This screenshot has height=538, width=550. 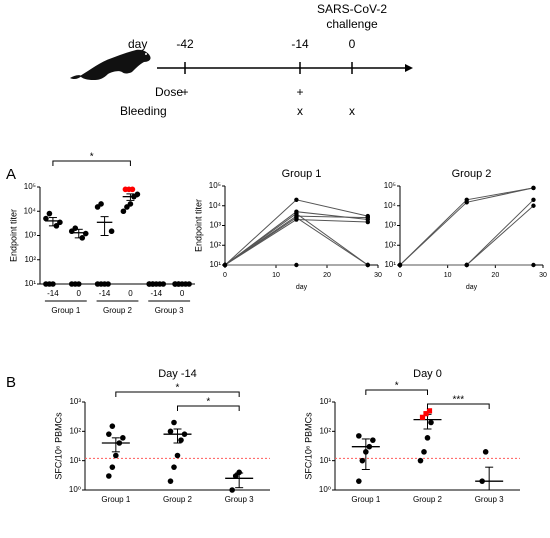 What do you see at coordinates (110, 64) in the screenshot?
I see `otter-icon` at bounding box center [110, 64].